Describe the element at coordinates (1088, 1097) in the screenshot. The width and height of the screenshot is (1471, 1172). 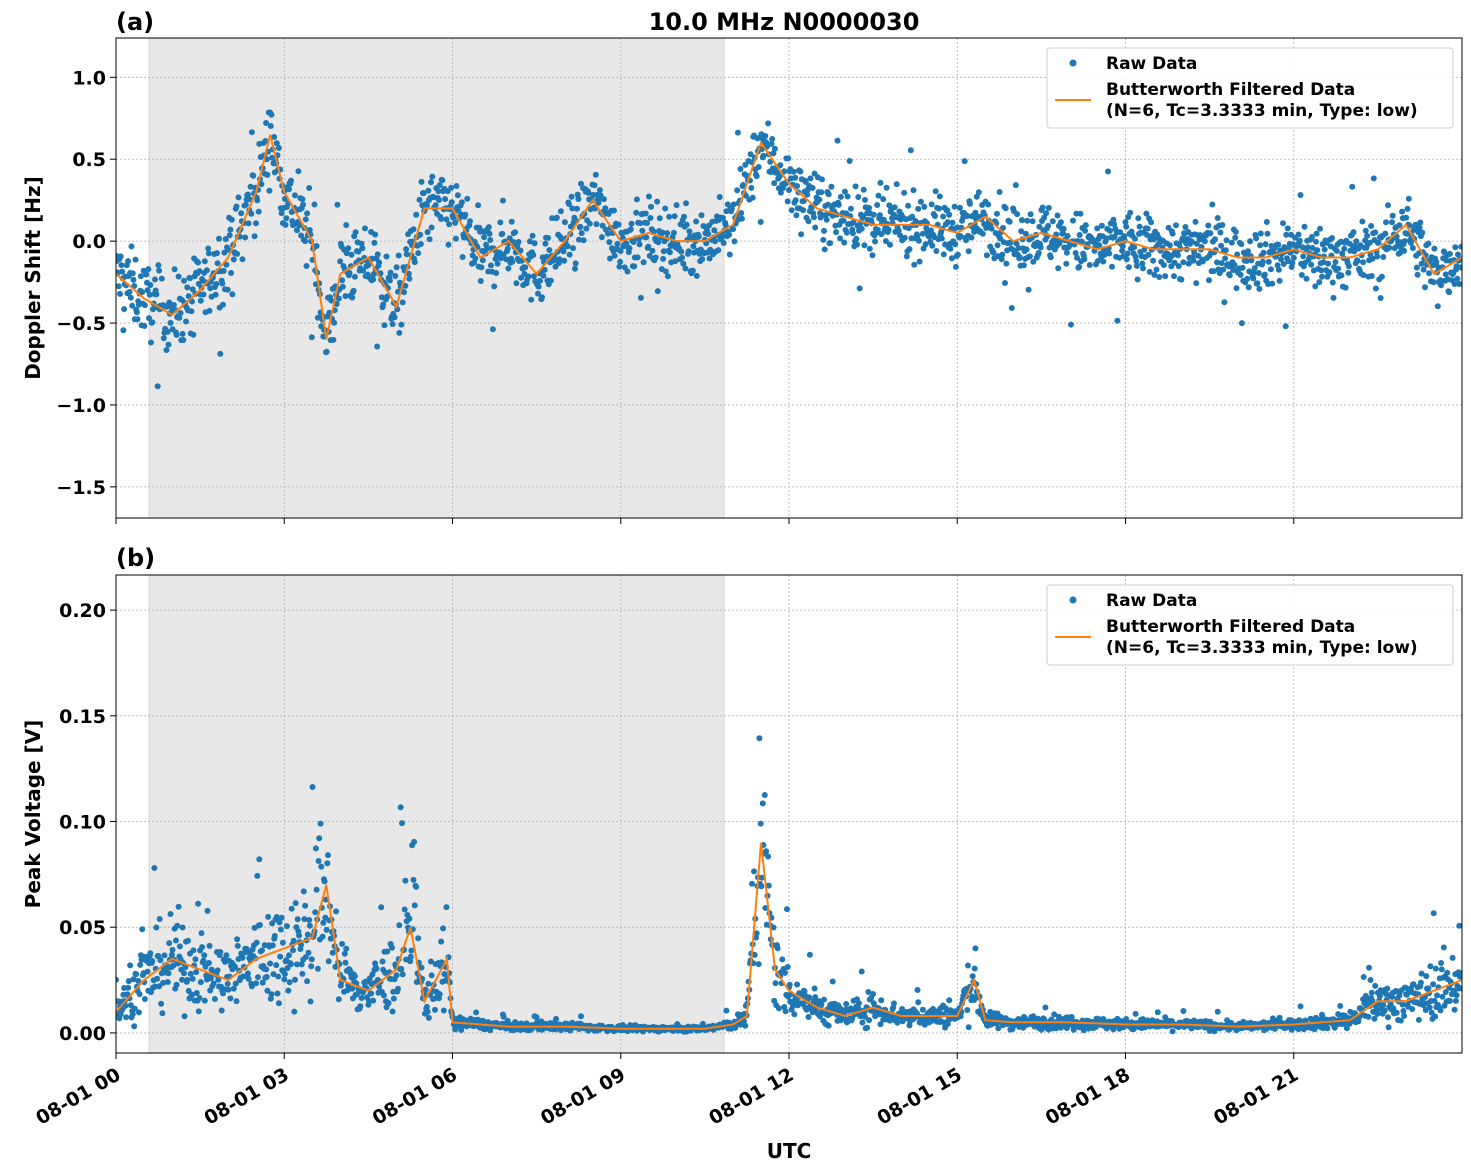
I see `x-tick-label: 08-01 18` at that location.